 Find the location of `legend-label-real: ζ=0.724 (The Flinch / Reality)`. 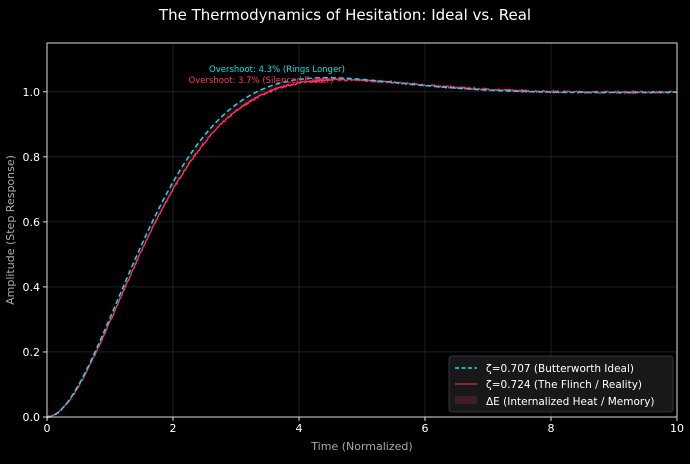

legend-label-real: ζ=0.724 (The Flinch / Reality) is located at coordinates (564, 385).